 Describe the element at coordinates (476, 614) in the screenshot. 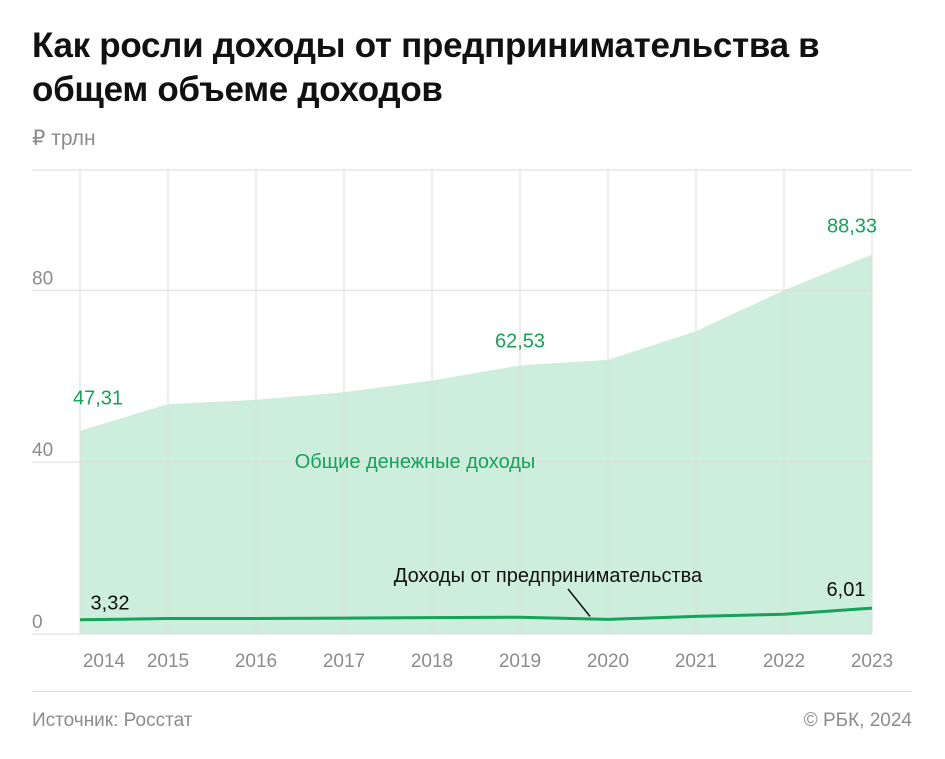

I see `line-entrepreneurship-income` at that location.